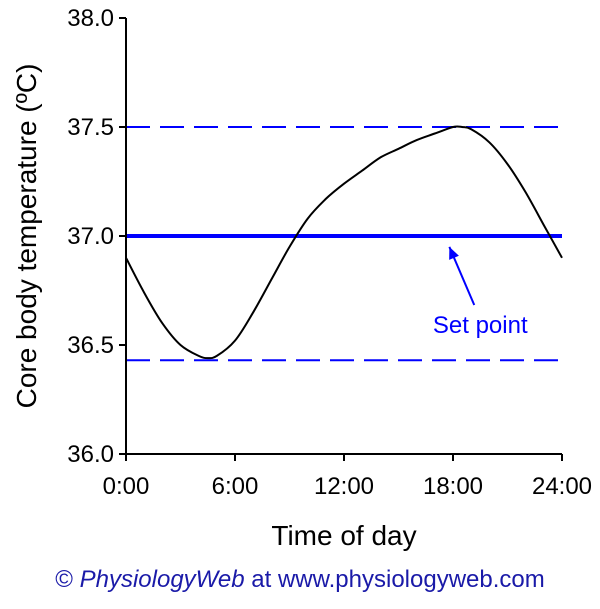  What do you see at coordinates (344, 486) in the screenshot?
I see `x-tick-label: 12:00` at bounding box center [344, 486].